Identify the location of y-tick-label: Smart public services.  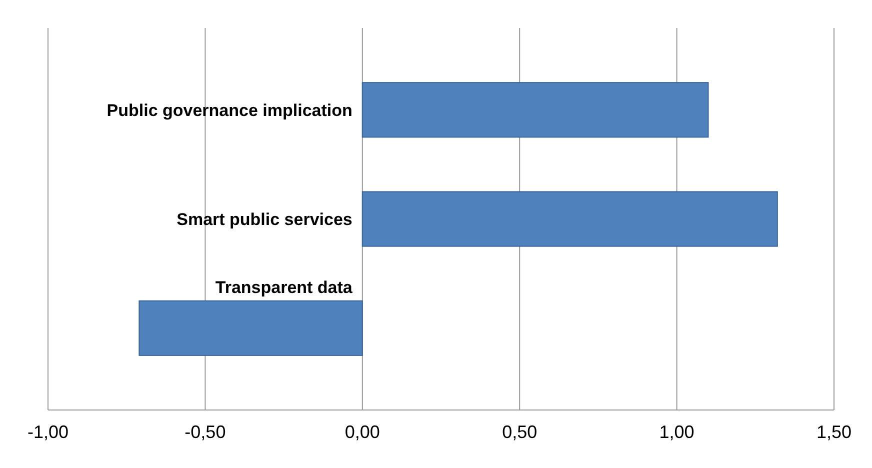
(264, 219).